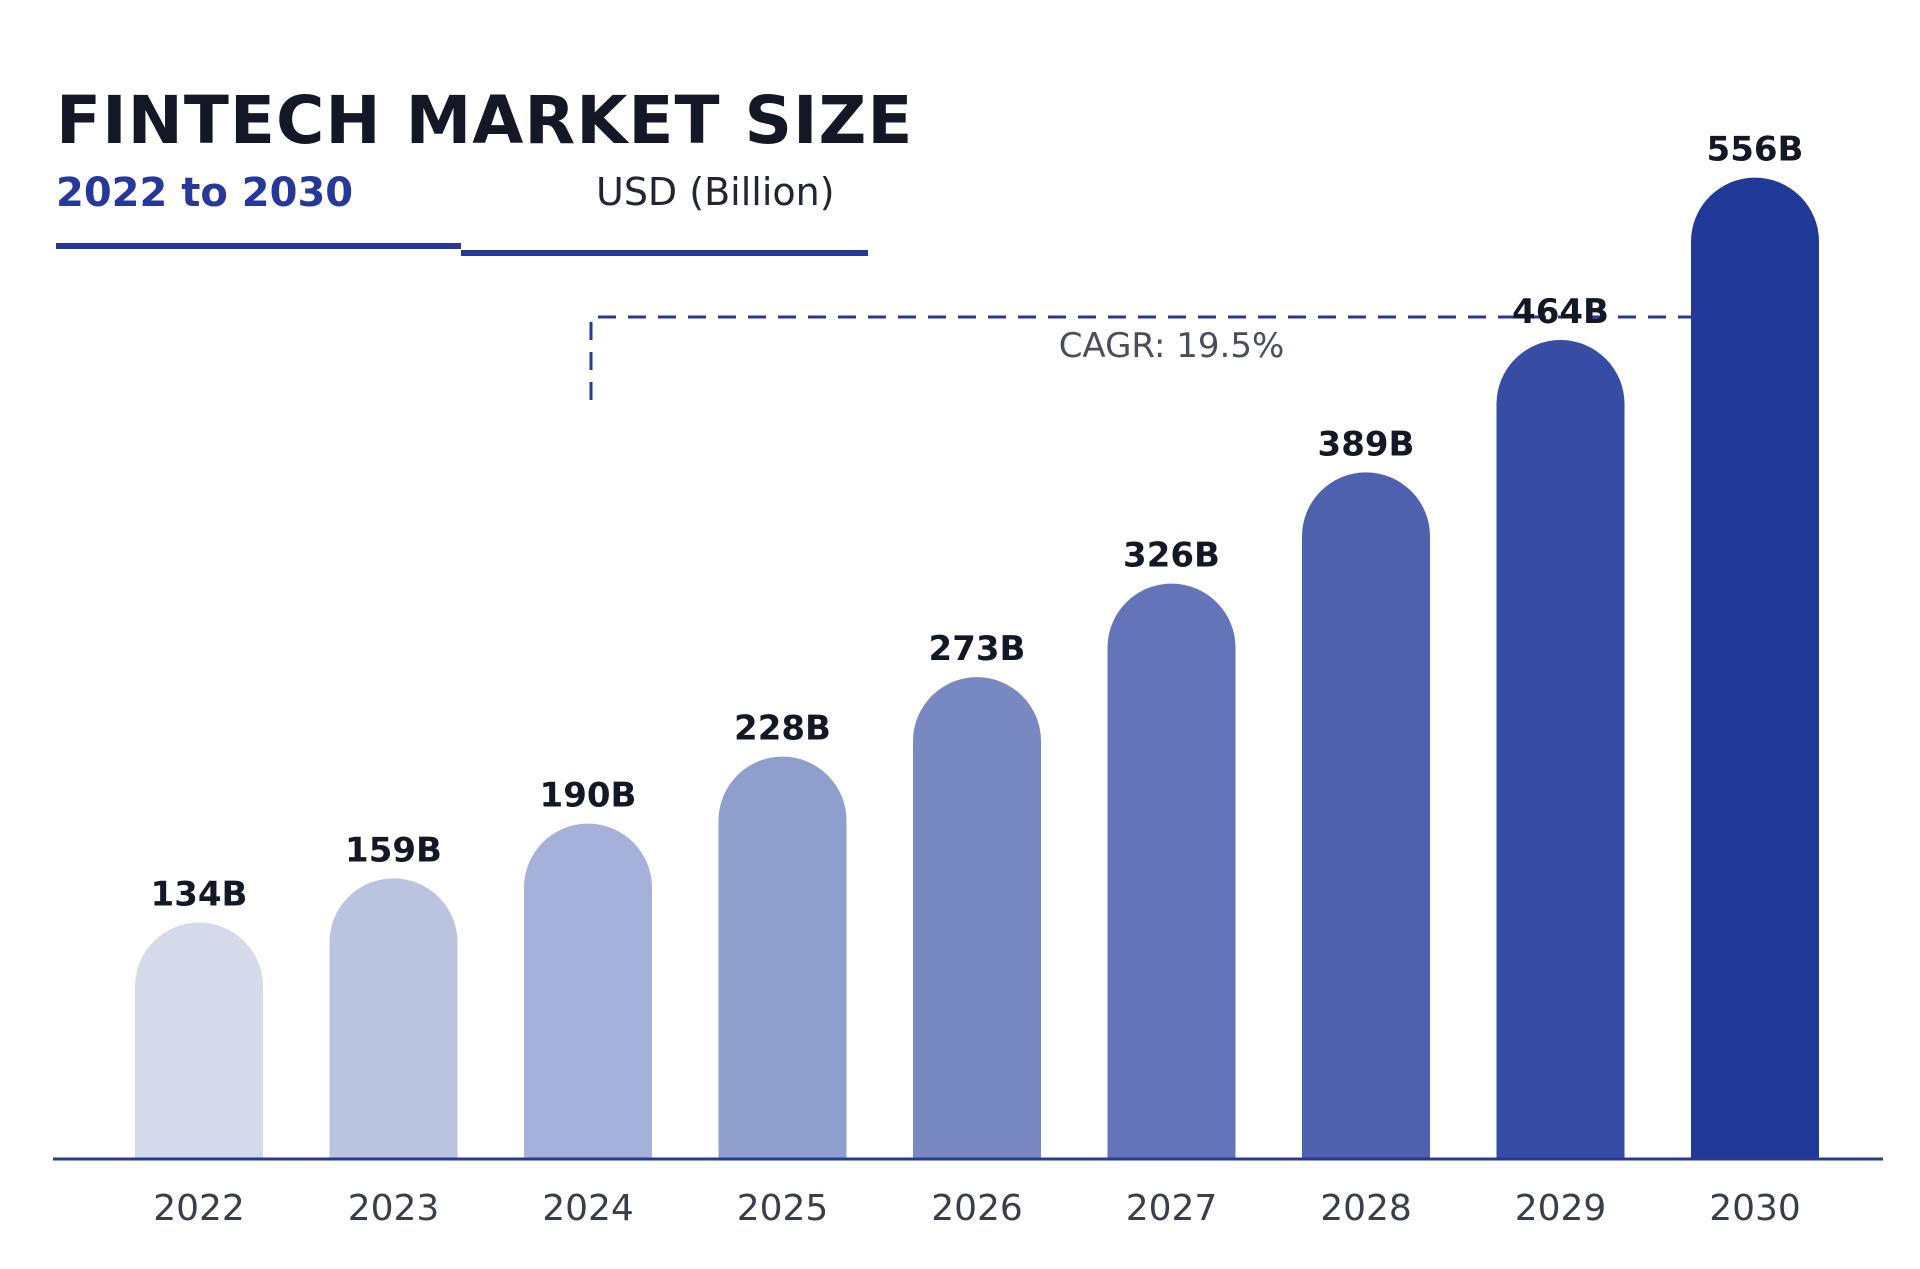 Image resolution: width=1920 pixels, height=1269 pixels. I want to click on bar-2029, so click(1560, 749).